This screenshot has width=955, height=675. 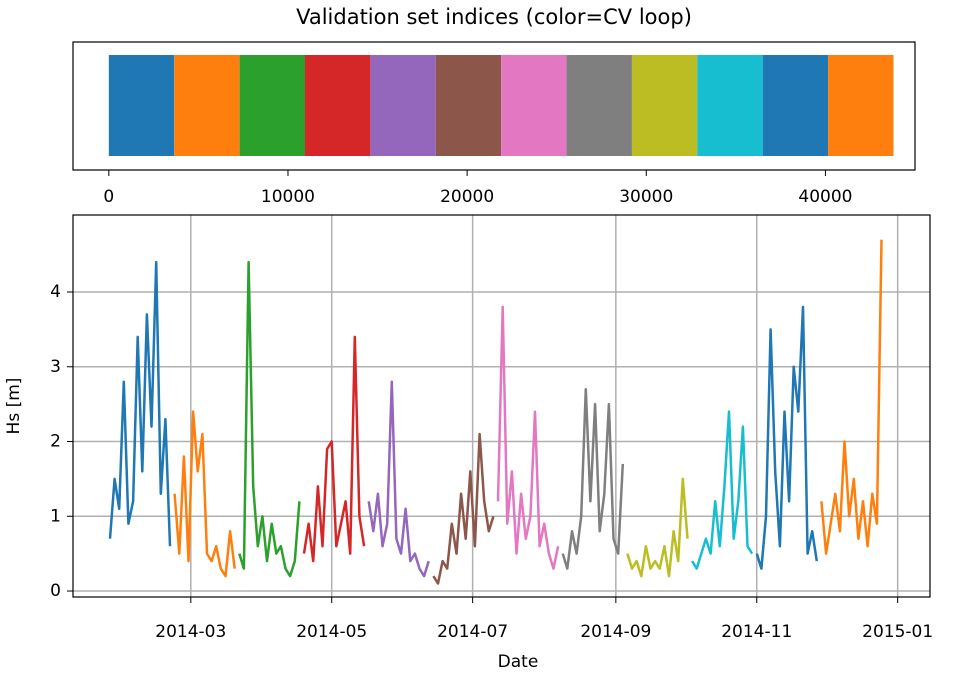 I want to click on x-tick-label: 2014-07, so click(x=472, y=632).